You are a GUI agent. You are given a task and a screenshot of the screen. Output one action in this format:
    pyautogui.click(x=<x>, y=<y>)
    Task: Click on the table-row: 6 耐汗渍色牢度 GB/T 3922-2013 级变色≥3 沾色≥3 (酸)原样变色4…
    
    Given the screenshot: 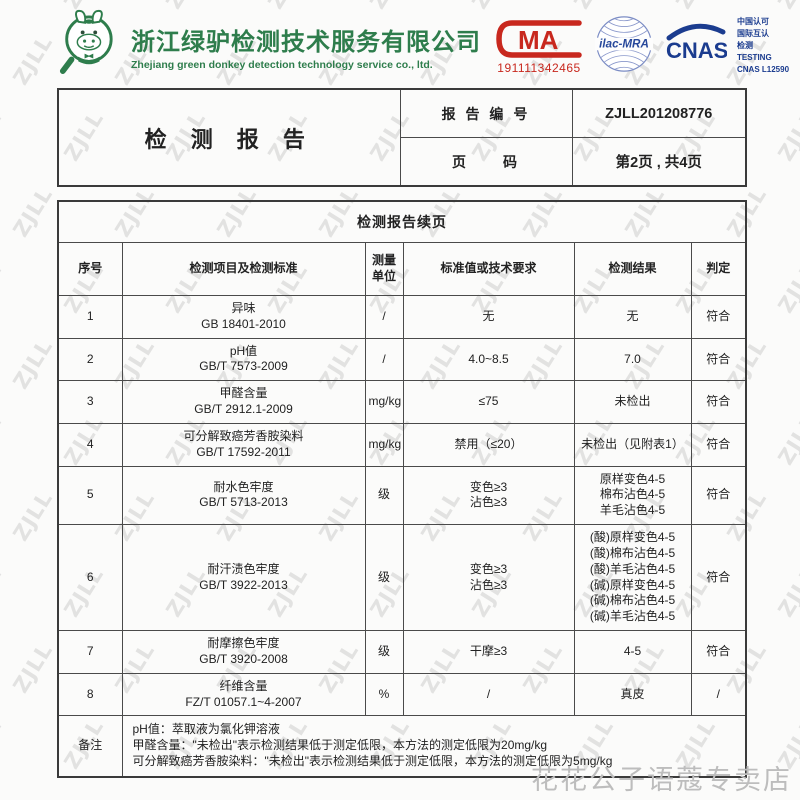 What is the action you would take?
    pyautogui.click(x=402, y=578)
    